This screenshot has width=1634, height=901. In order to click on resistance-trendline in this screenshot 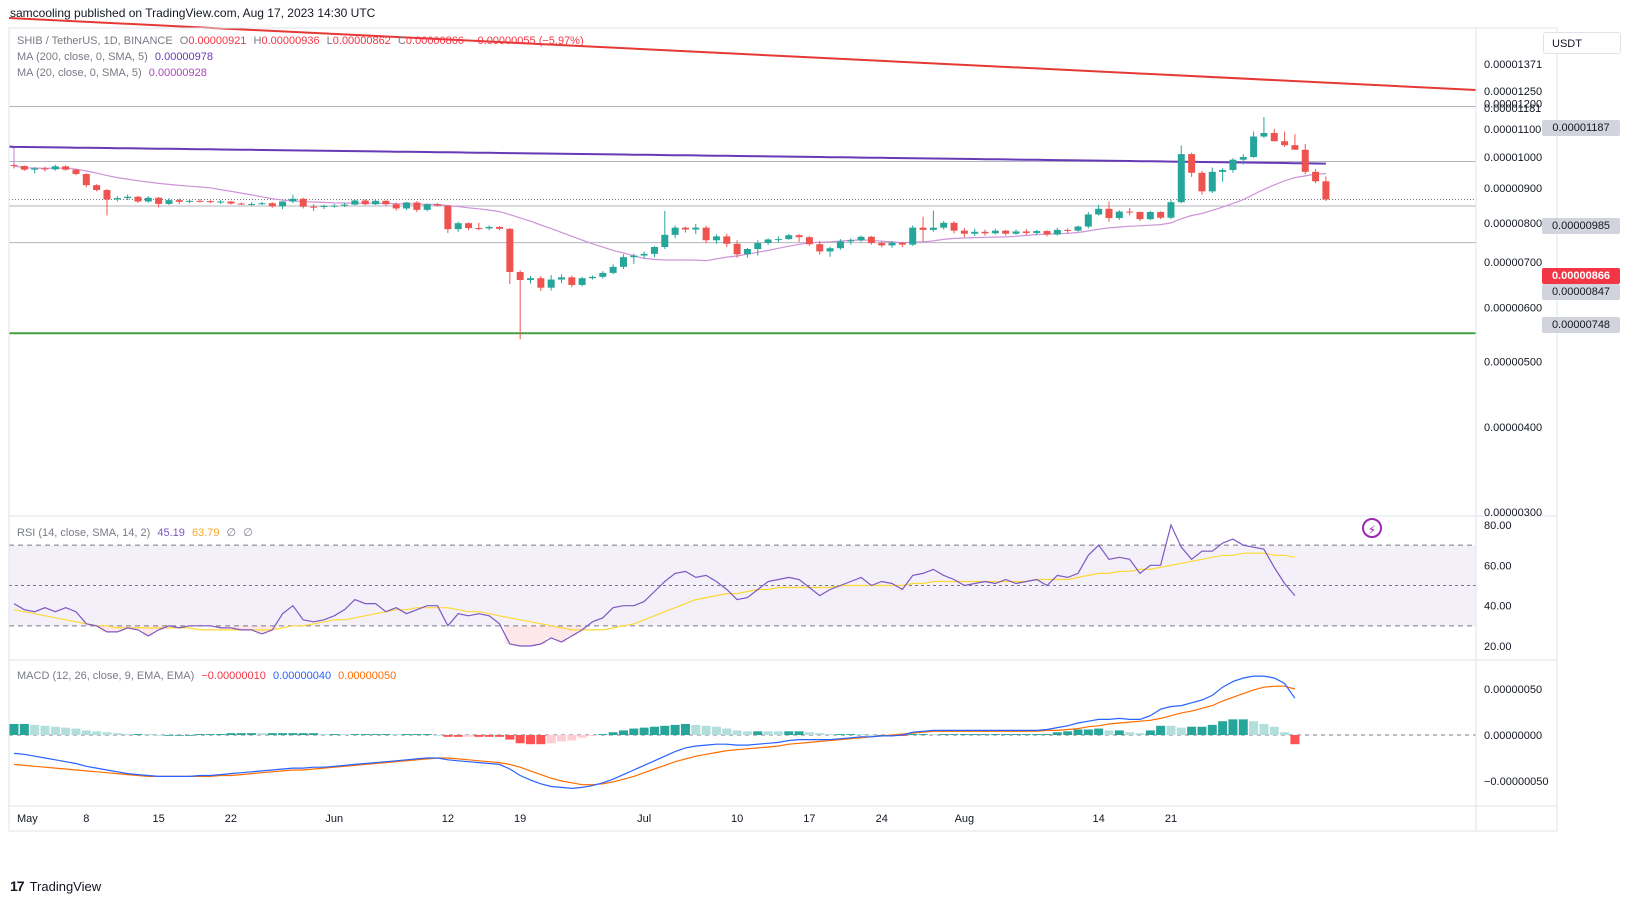, I will do `click(742, 54)`.